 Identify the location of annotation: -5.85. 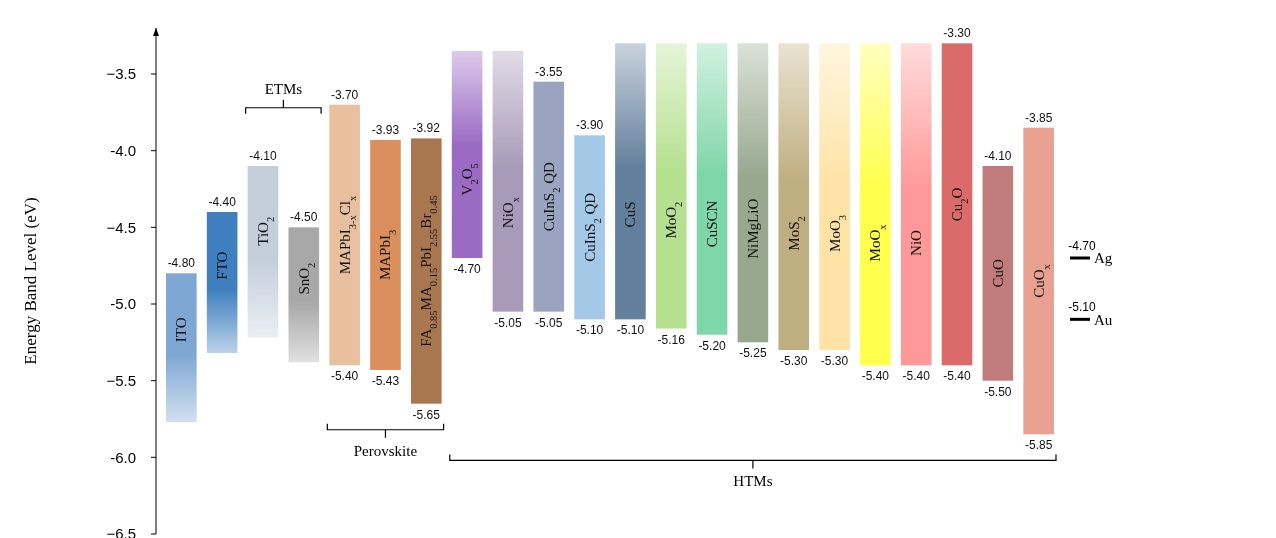
(1039, 445).